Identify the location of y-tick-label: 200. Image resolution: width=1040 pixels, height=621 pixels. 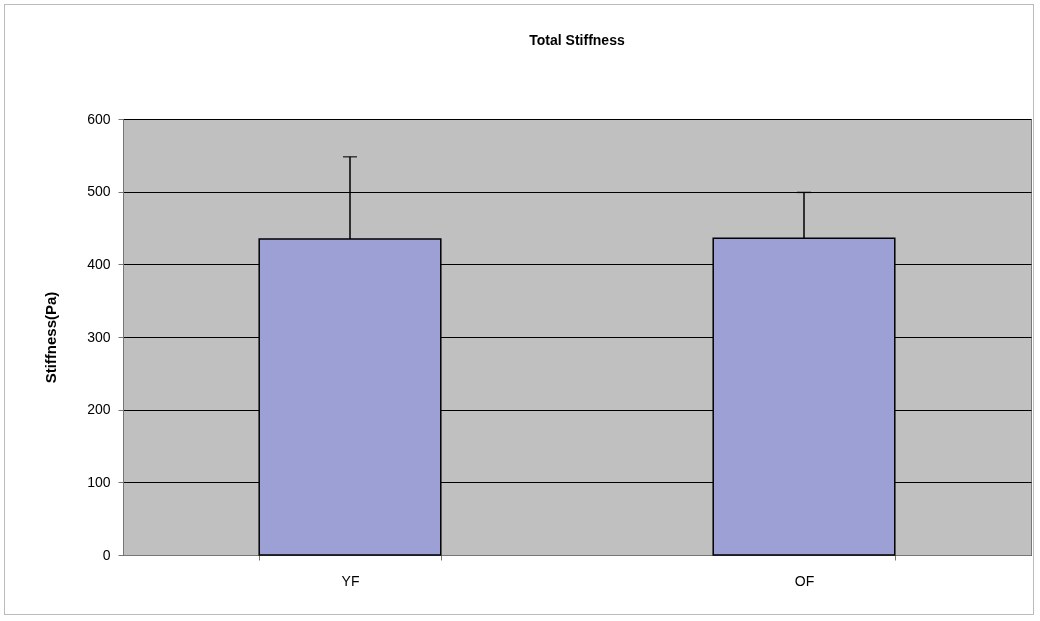
(99, 409).